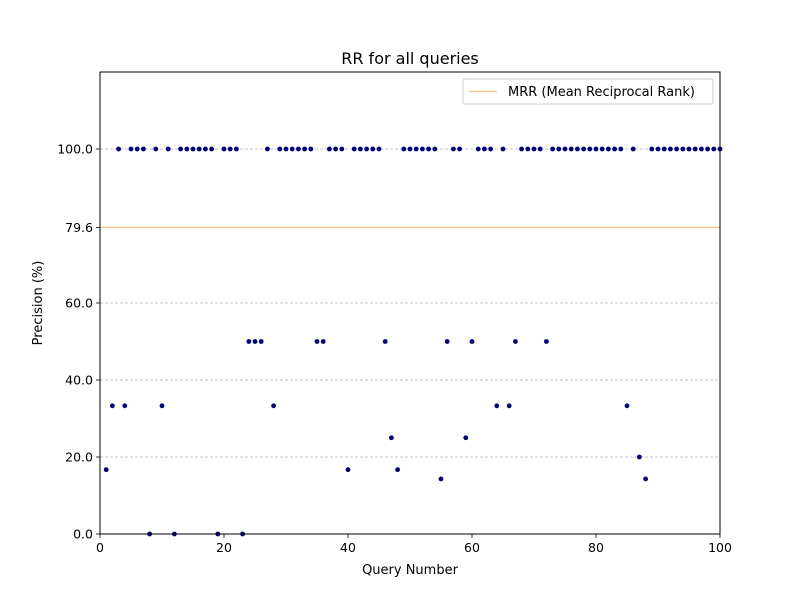 Image resolution: width=800 pixels, height=600 pixels. I want to click on x-tick-label-80: 80, so click(596, 547).